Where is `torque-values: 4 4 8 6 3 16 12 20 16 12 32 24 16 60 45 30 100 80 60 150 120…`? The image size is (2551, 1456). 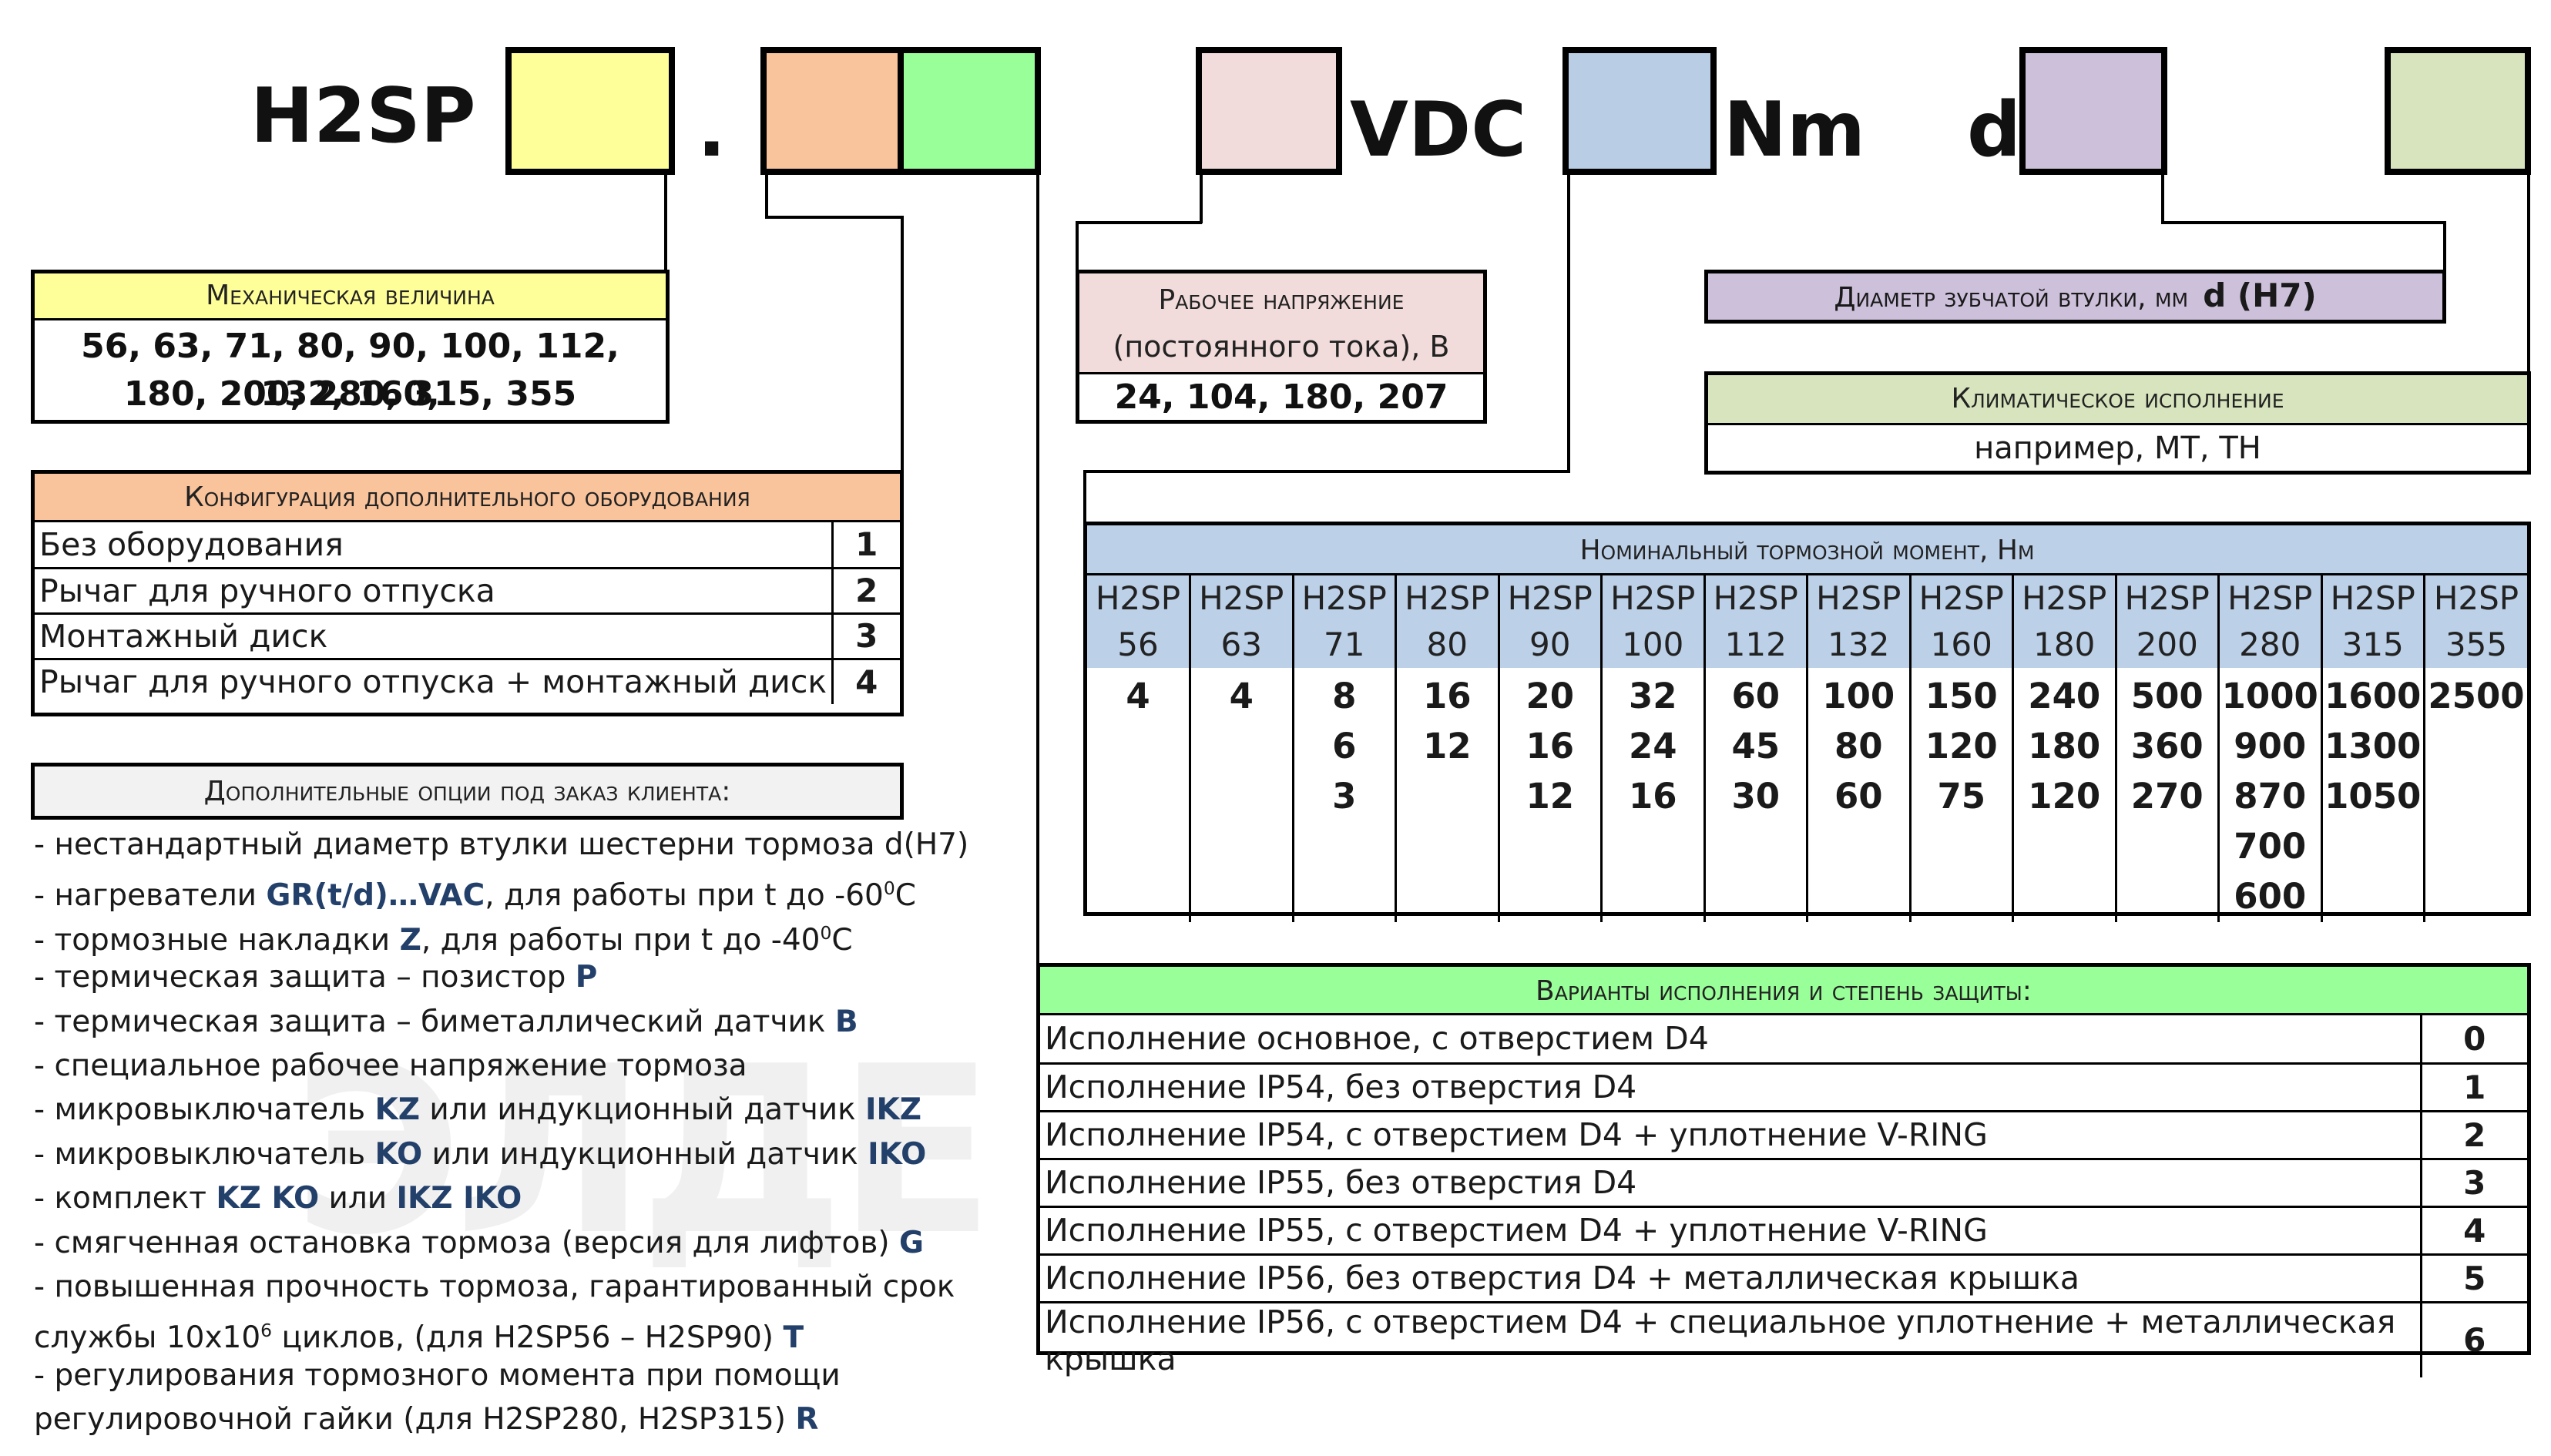
torque-values: 4 4 8 6 3 16 12 20 16 12 32 24 16 60 45 30 100 80 60 150 120… is located at coordinates (1807, 795).